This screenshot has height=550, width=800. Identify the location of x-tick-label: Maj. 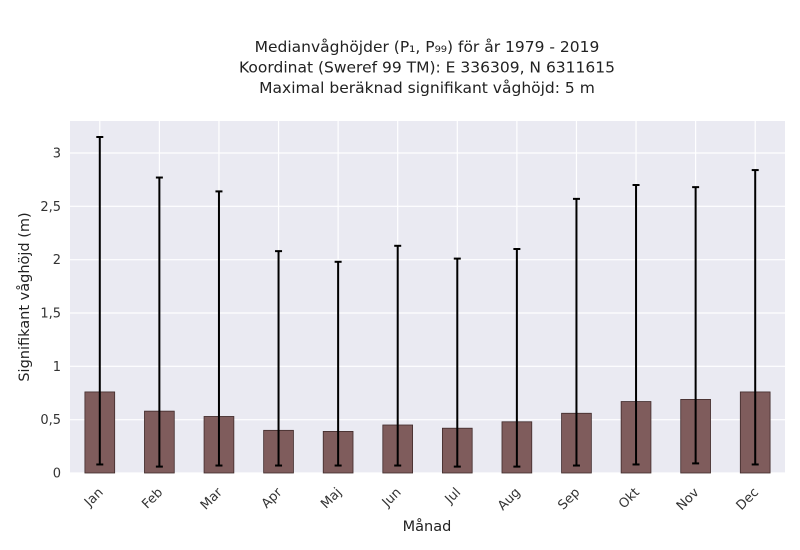
(331, 498).